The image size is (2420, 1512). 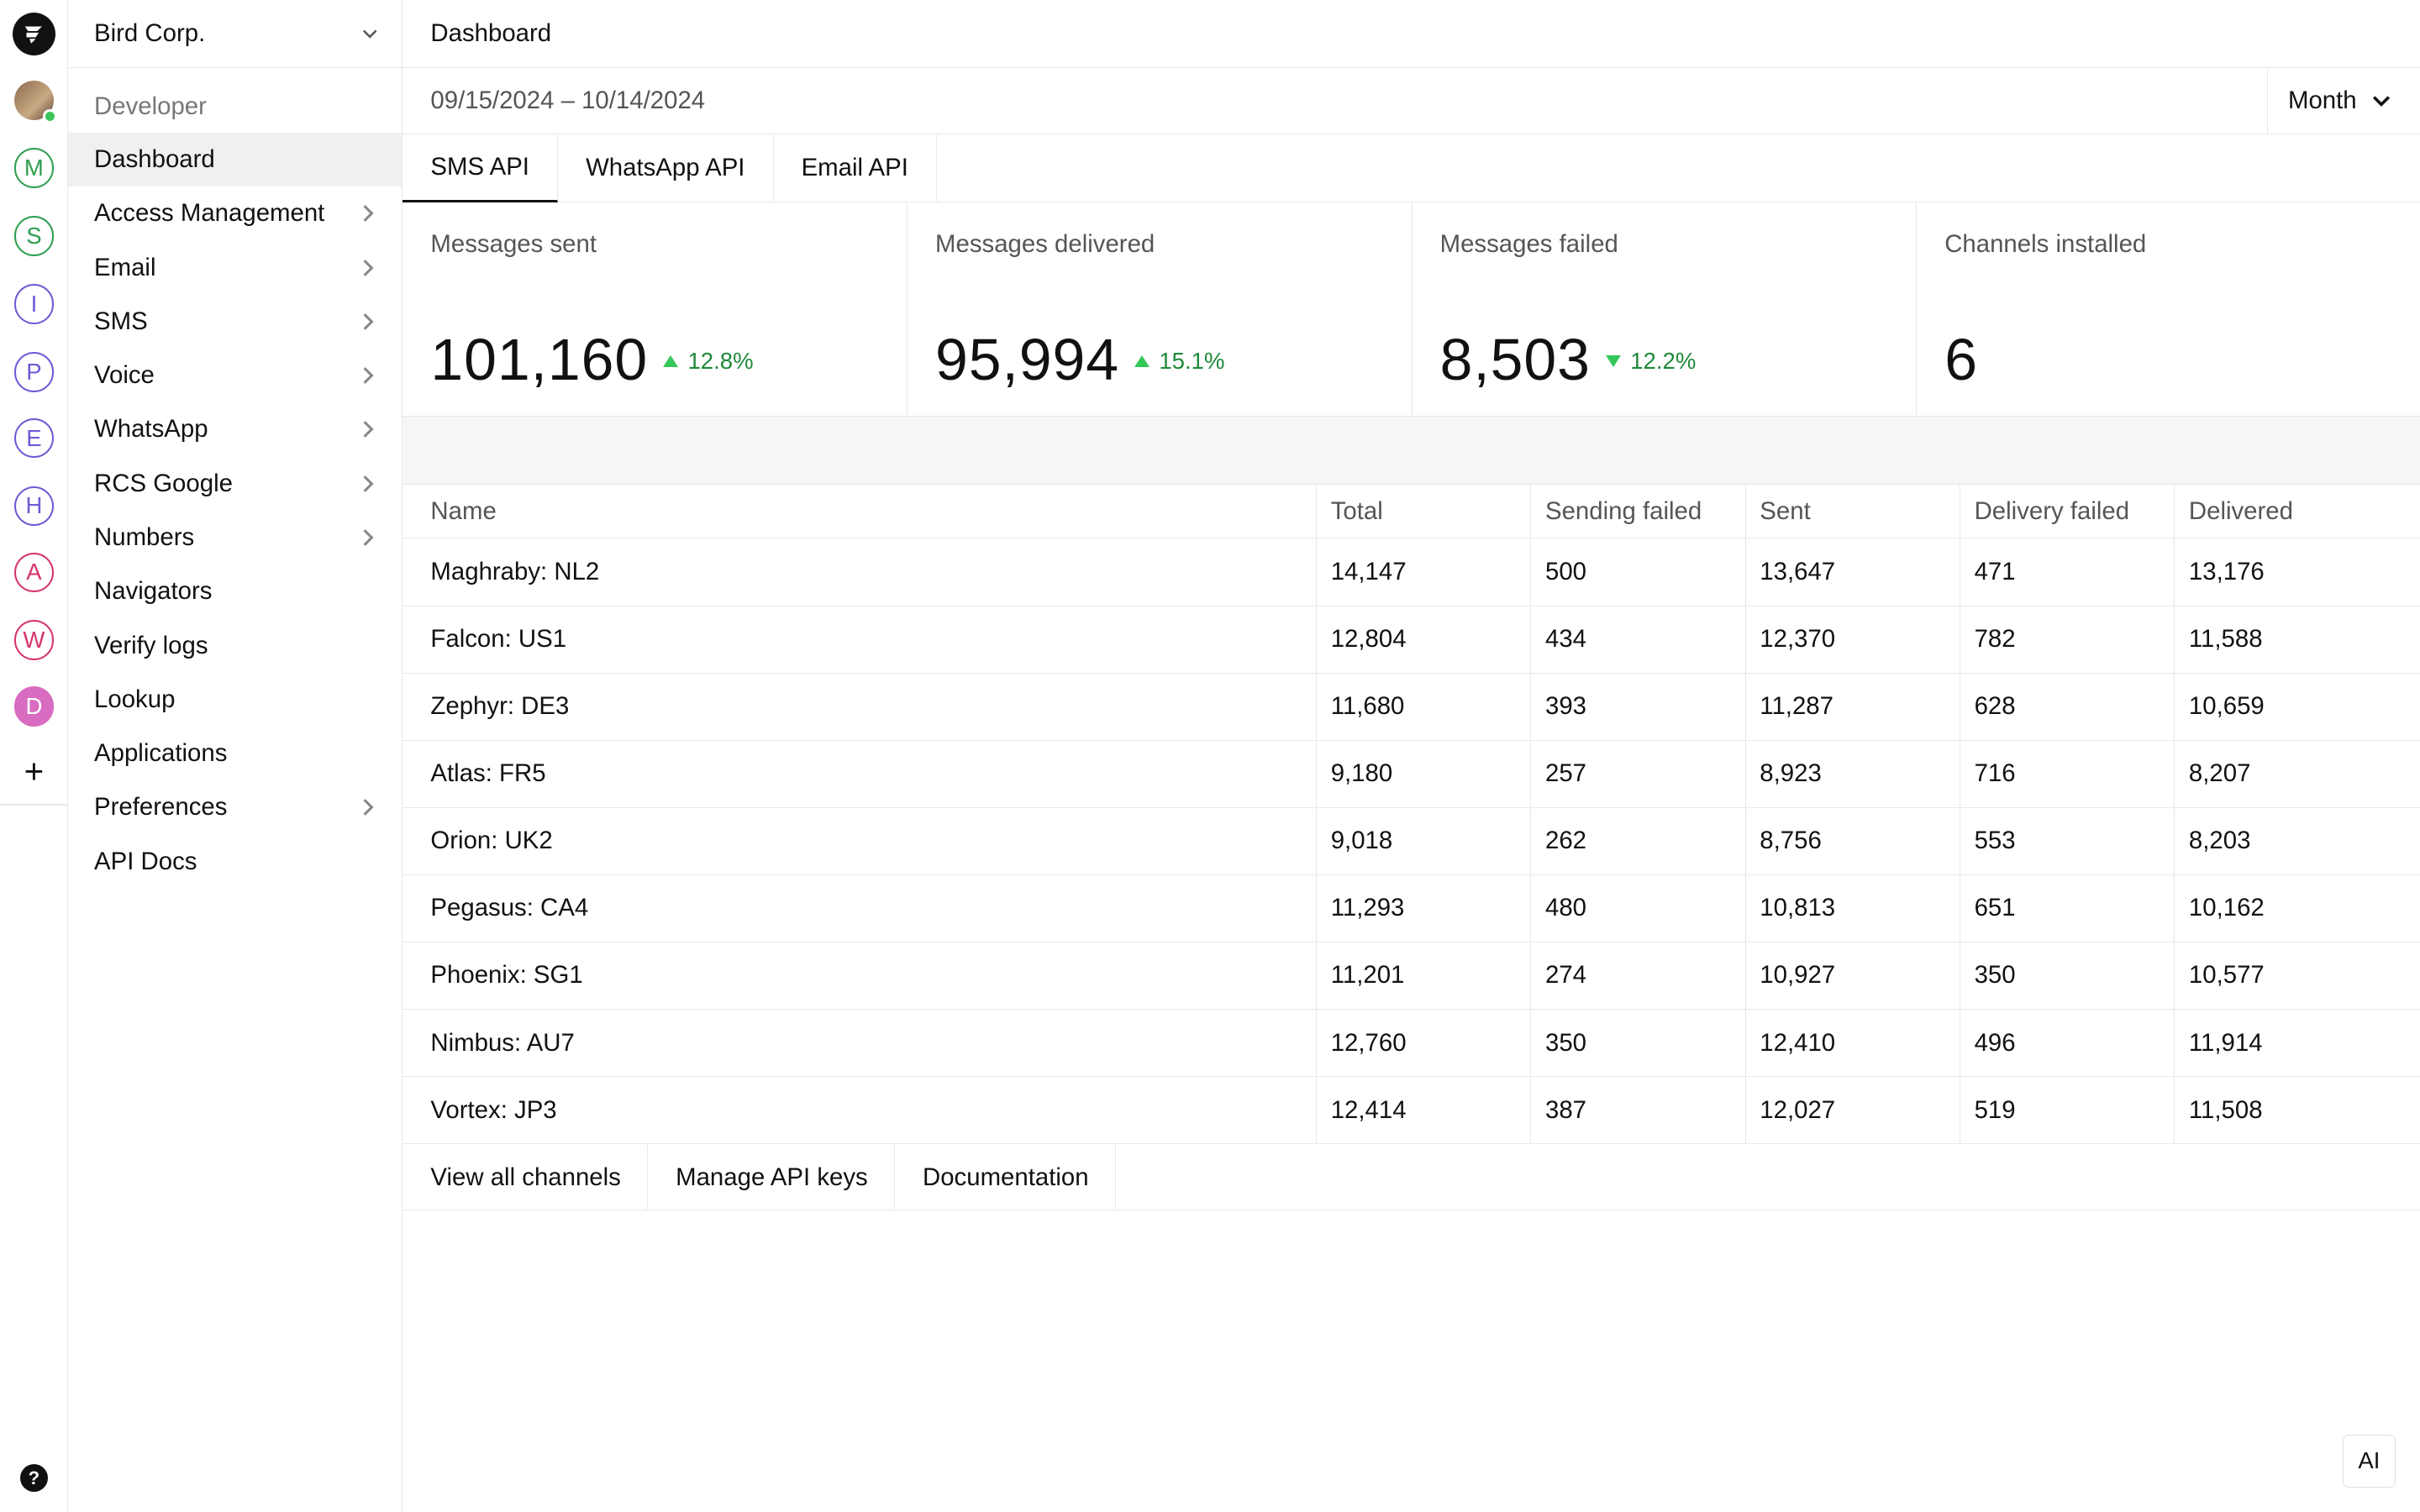 I want to click on workspace-m-button: M, so click(x=34, y=168).